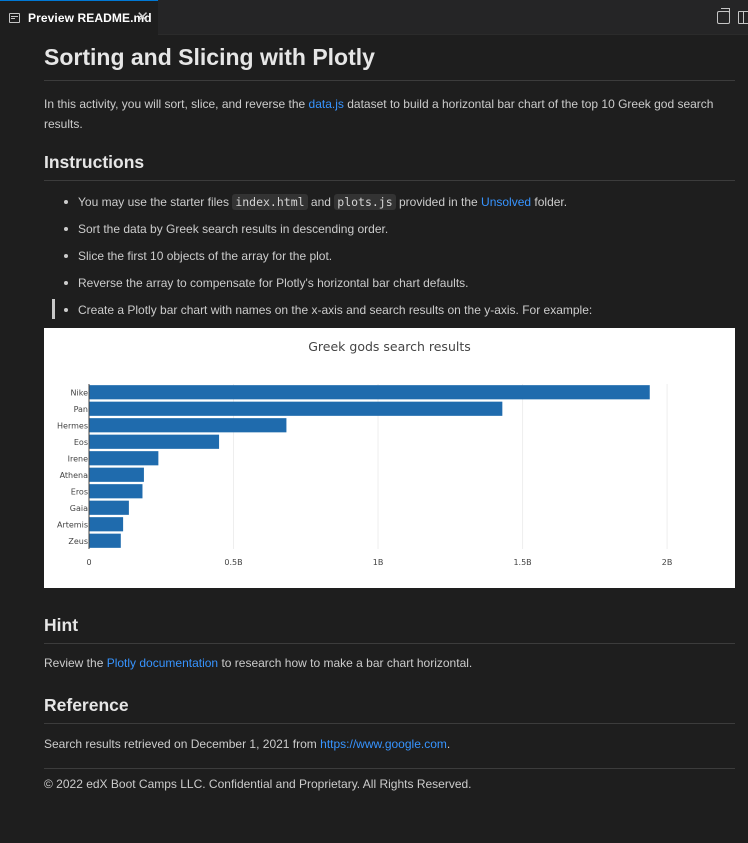  Describe the element at coordinates (448, 744) in the screenshot. I see `reference-text-after: .` at that location.